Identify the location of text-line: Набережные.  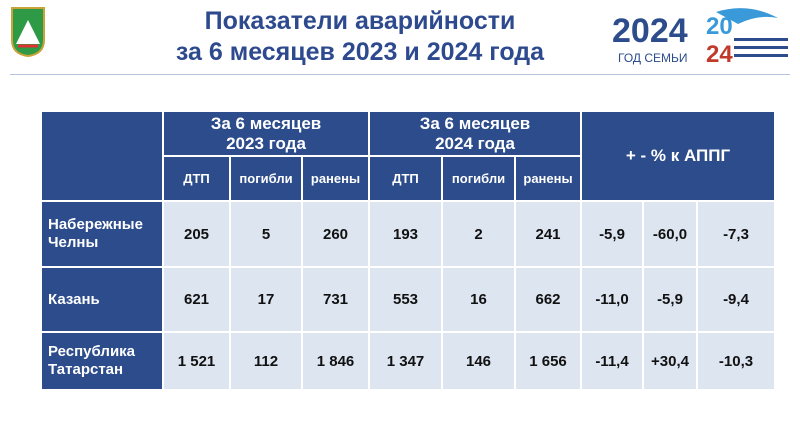
(95, 224).